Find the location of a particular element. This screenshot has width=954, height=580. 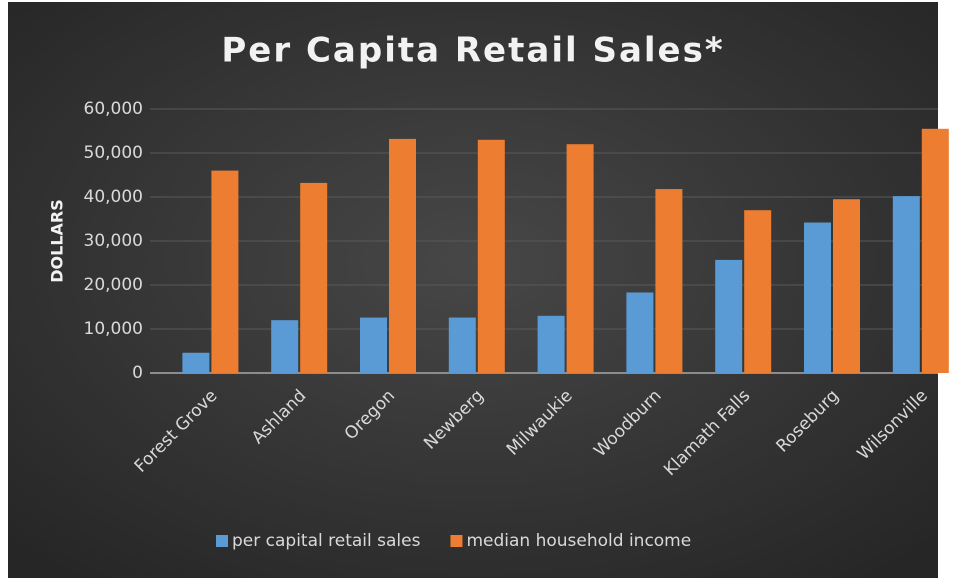

y-tick-label: 50,000 is located at coordinates (113, 153).